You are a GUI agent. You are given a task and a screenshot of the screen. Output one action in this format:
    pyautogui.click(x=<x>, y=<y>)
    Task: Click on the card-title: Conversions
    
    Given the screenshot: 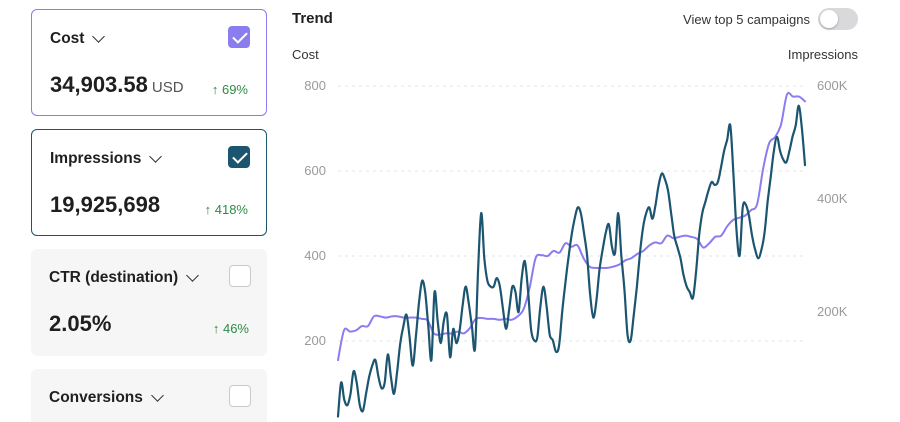 What is the action you would take?
    pyautogui.click(x=106, y=398)
    